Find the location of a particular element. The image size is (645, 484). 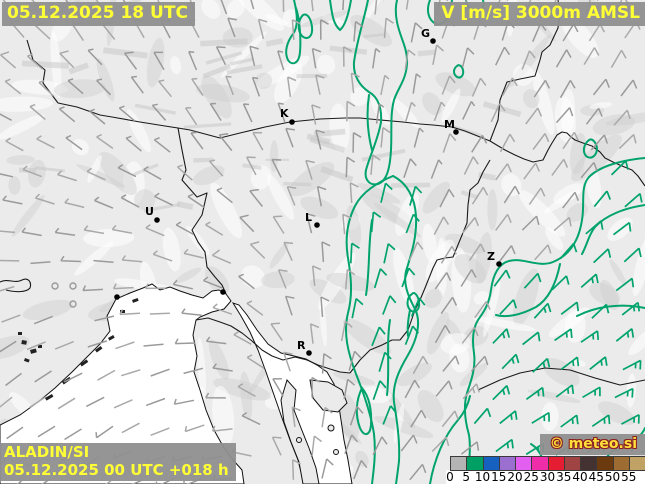

copyright-label: © meteo.si is located at coordinates (592, 444).